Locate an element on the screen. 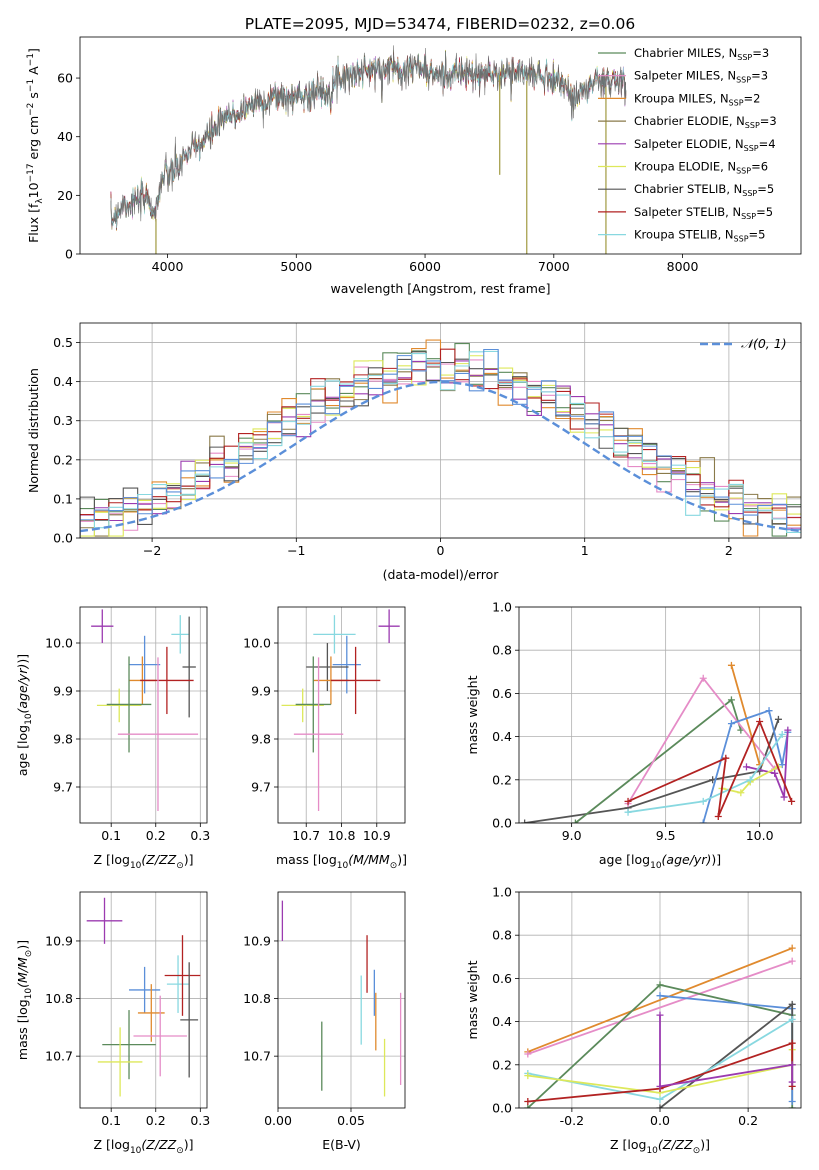 This screenshot has height=1170, width=819. legend-part: Kroupa STELIB, N is located at coordinates (684, 235).